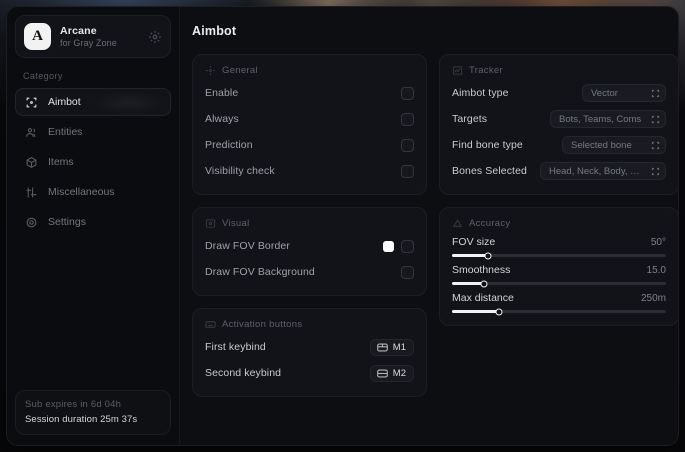  What do you see at coordinates (309, 246) in the screenshot?
I see `setting-row-draw-fov-border: Draw FOV Border` at bounding box center [309, 246].